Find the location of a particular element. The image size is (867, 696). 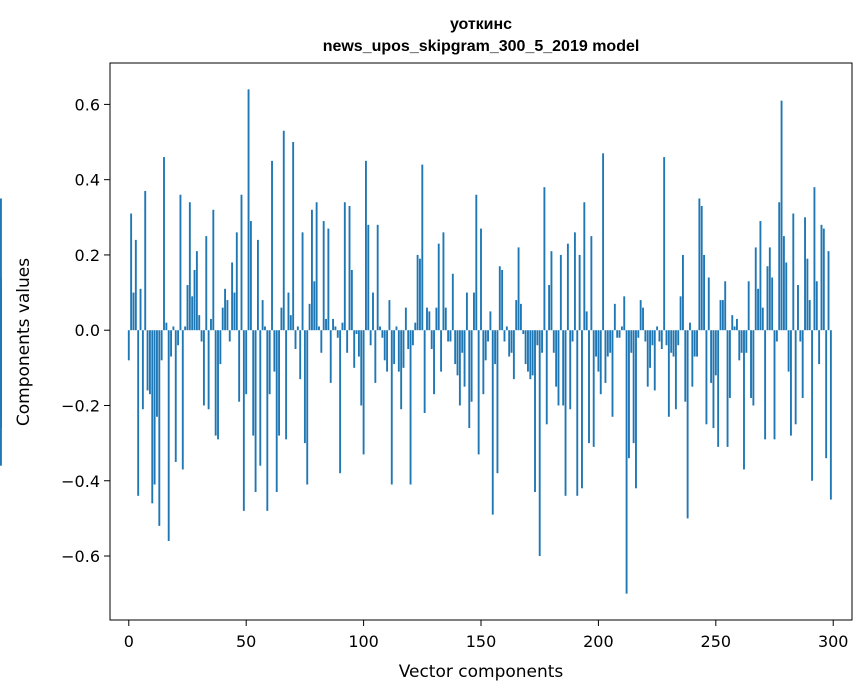

y-tick-label: 0.2 is located at coordinates (87, 255).